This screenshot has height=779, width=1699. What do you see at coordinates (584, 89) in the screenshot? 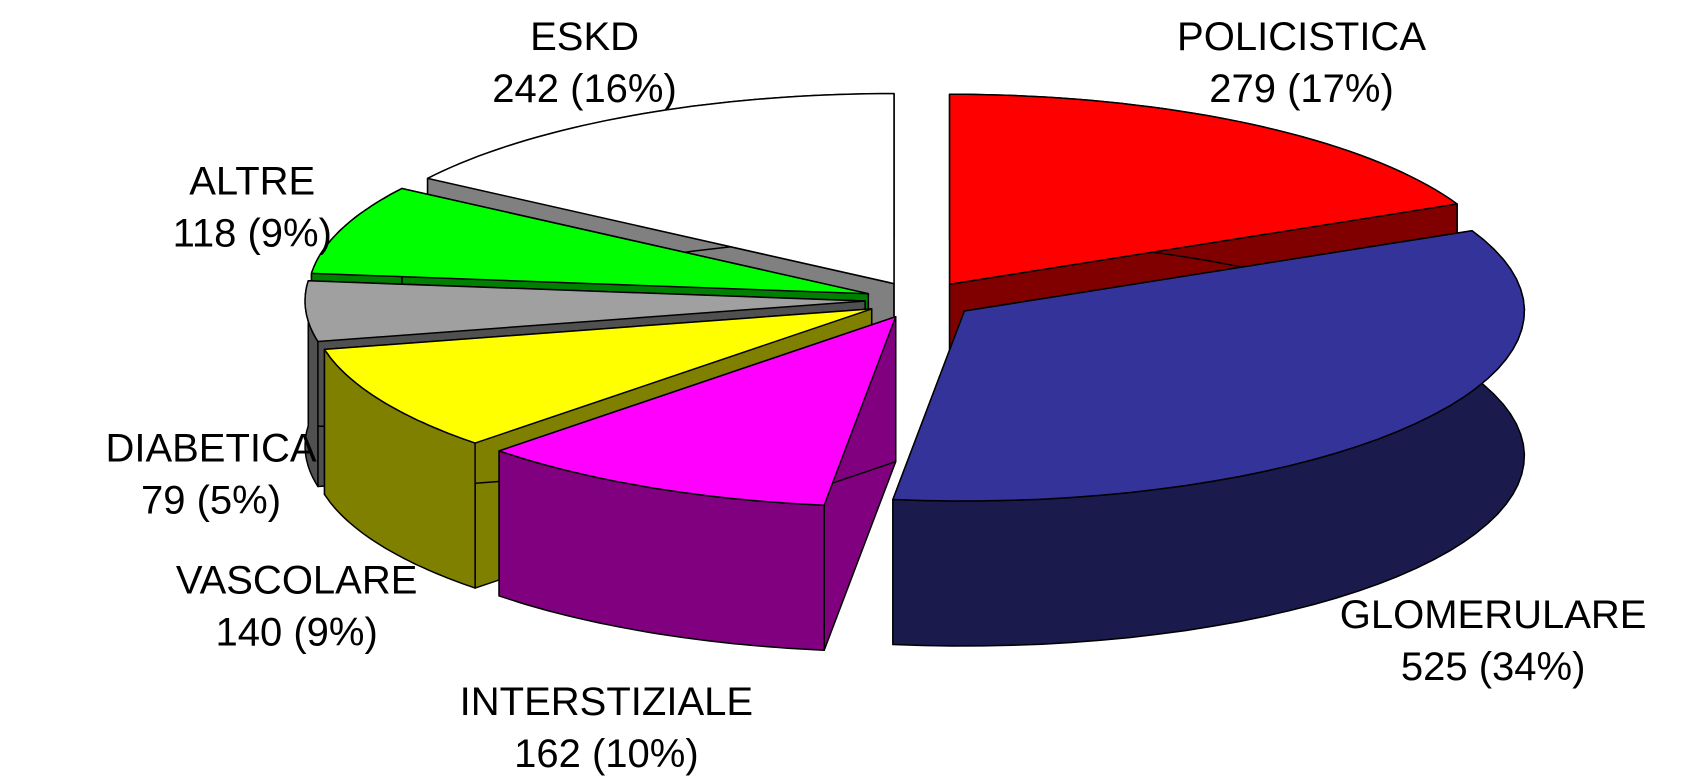
I see `value-label: 242 (16%)` at bounding box center [584, 89].